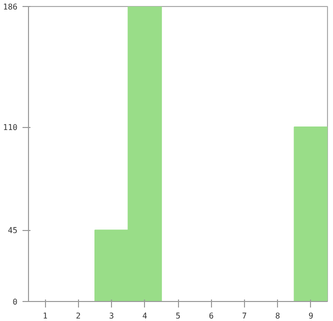 The height and width of the screenshot is (321, 333). Describe the element at coordinates (45, 316) in the screenshot. I see `x-tick-label: 1` at that location.